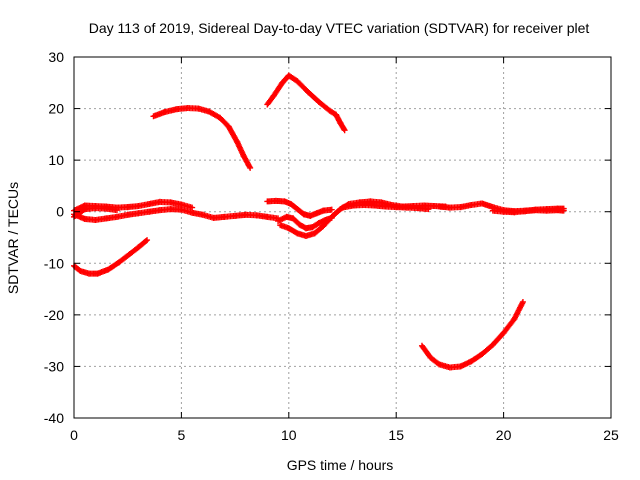 This screenshot has height=480, width=640. Describe the element at coordinates (182, 435) in the screenshot. I see `x-tick-label: 5` at that location.